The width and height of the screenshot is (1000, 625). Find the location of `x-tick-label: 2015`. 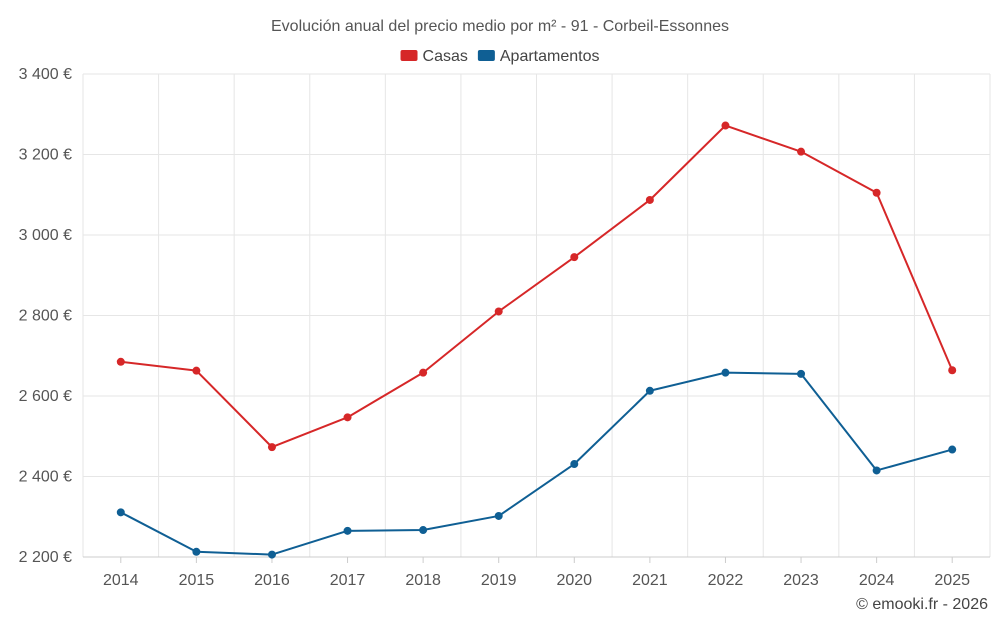

x-tick-label: 2015 is located at coordinates (197, 580).